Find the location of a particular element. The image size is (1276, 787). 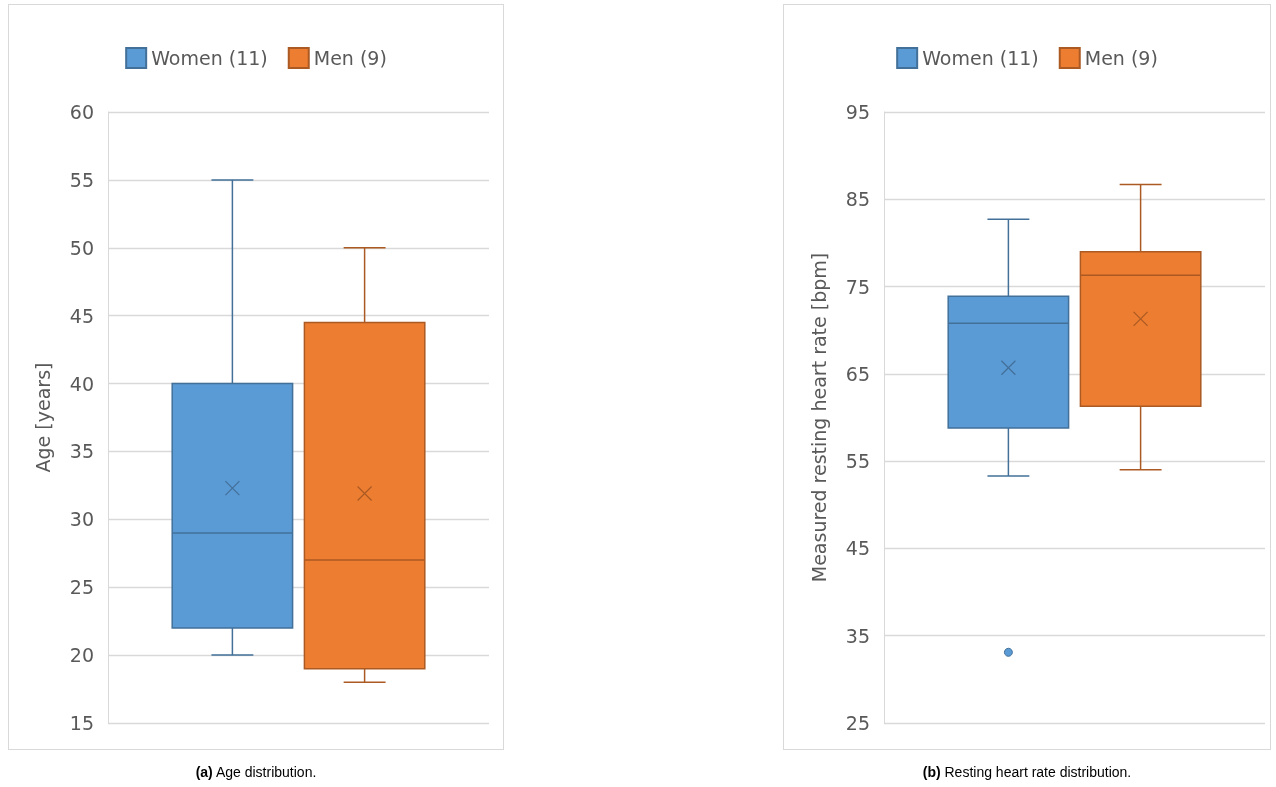

y-tick-label: 30 is located at coordinates (81, 519).